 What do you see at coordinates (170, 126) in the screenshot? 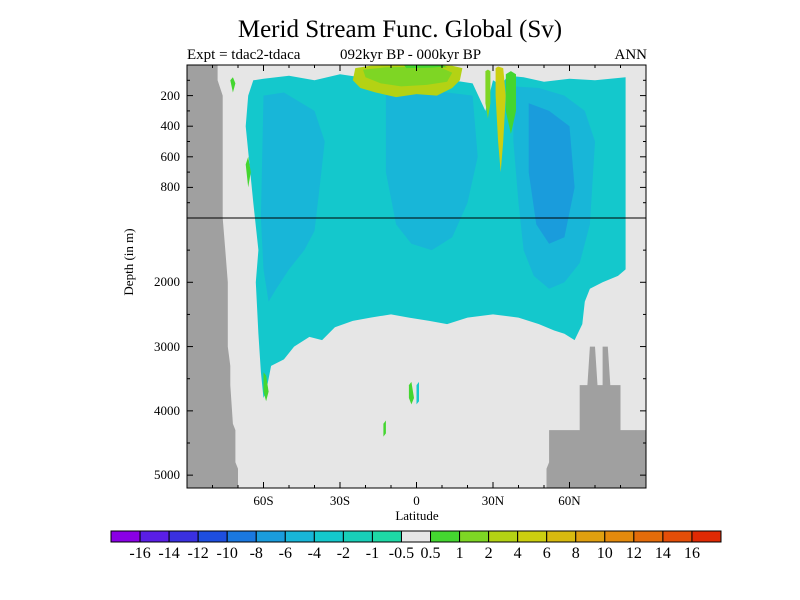
I see `y-tick-label: 400` at bounding box center [170, 126].